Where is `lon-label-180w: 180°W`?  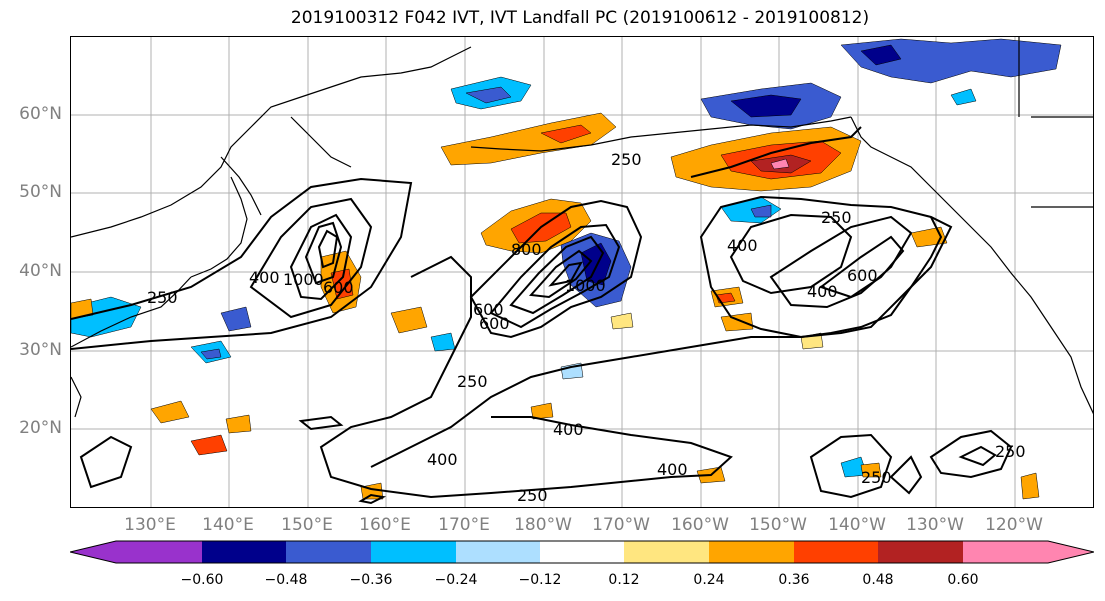
lon-label-180w: 180°W is located at coordinates (543, 525).